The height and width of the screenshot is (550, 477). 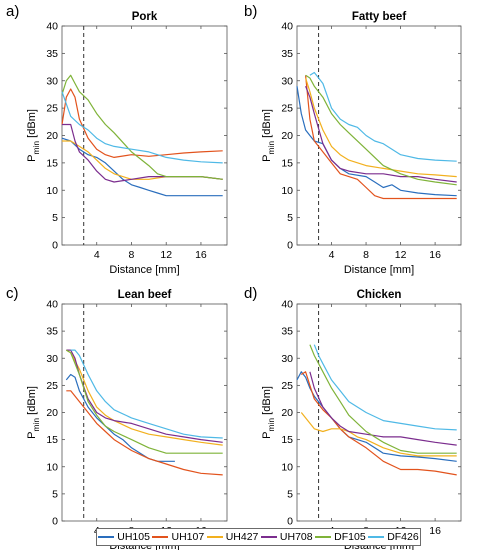 What do you see at coordinates (133, 537) in the screenshot?
I see `legend-label: UH105` at bounding box center [133, 537].